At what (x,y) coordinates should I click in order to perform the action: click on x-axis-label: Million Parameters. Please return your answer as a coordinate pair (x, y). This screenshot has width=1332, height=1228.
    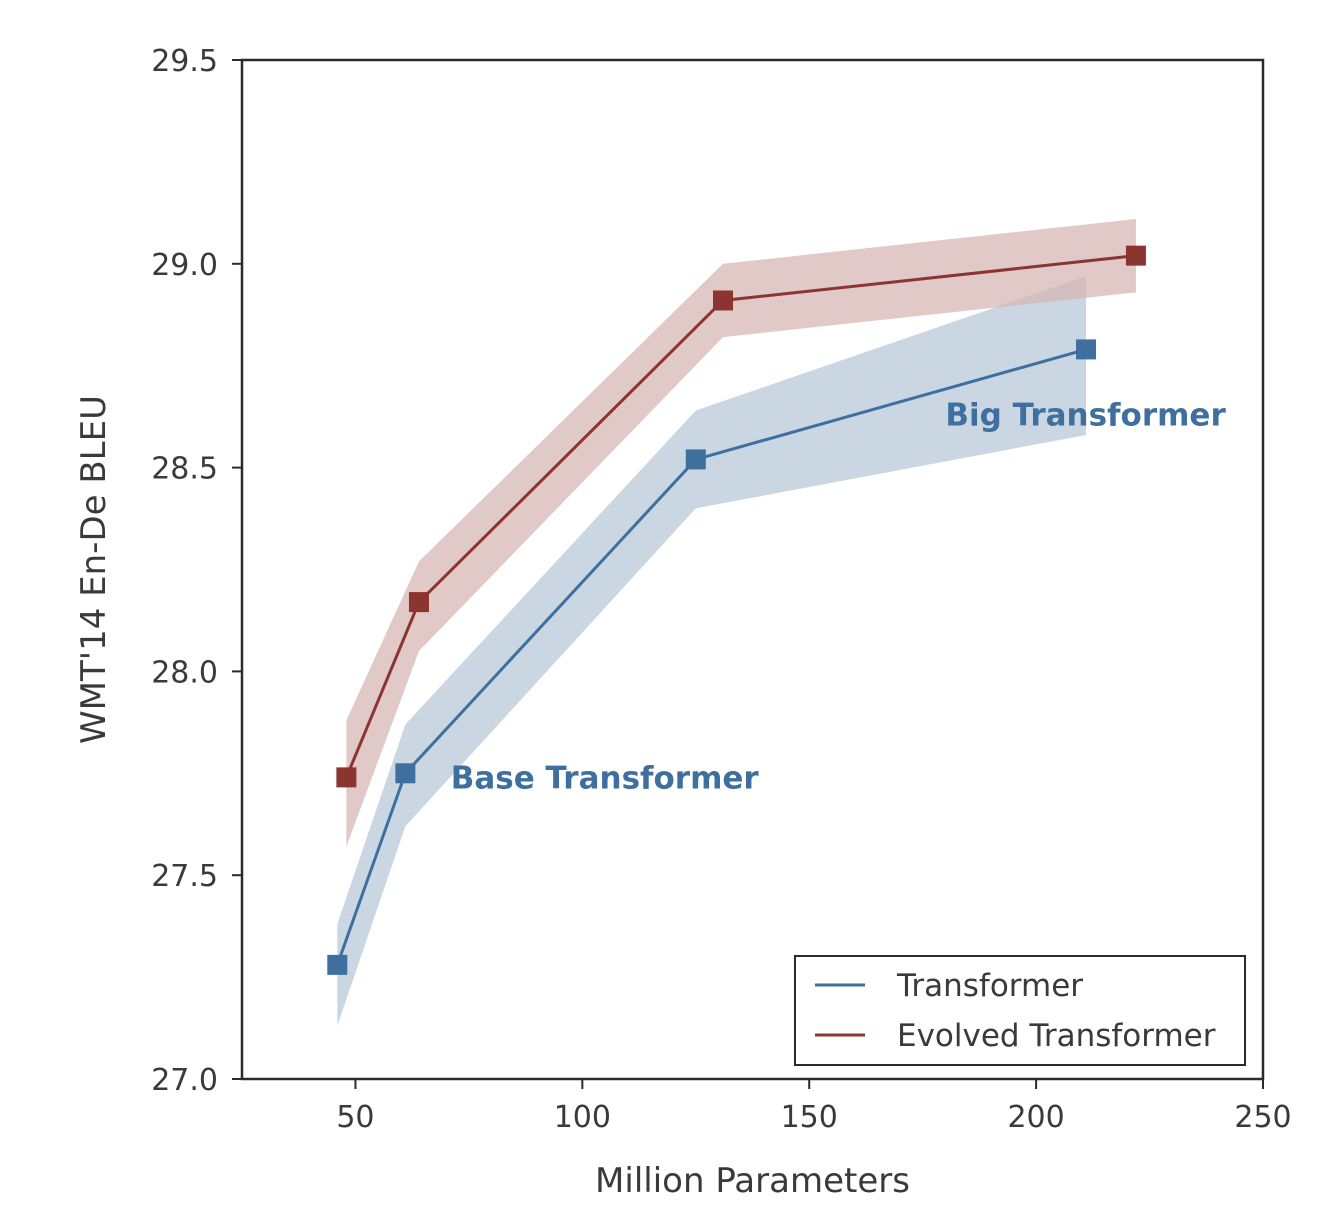
    Looking at the image, I should click on (752, 1181).